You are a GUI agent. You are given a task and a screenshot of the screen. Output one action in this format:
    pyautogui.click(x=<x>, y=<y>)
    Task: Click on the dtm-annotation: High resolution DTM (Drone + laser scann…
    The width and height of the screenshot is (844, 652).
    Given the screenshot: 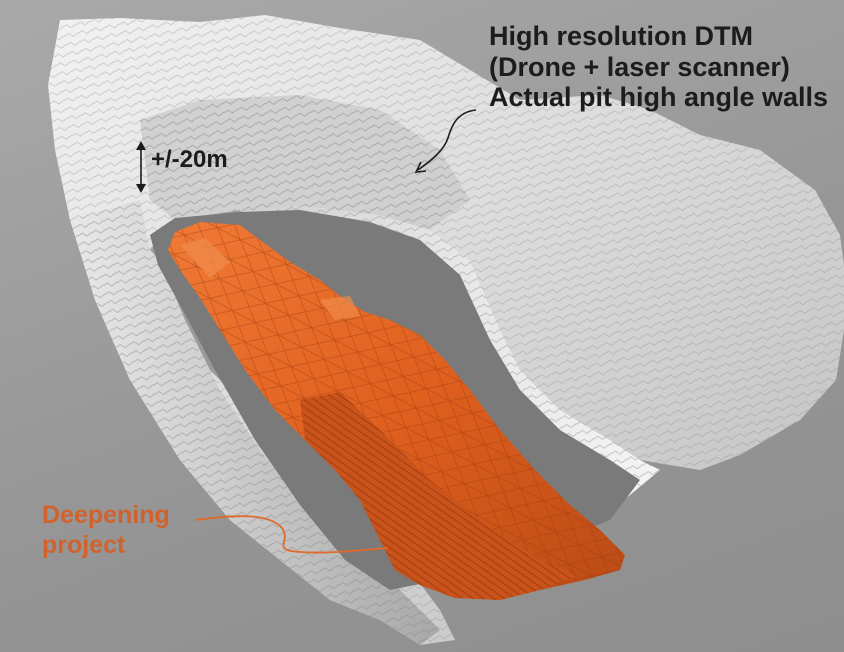 What is the action you would take?
    pyautogui.click(x=658, y=67)
    